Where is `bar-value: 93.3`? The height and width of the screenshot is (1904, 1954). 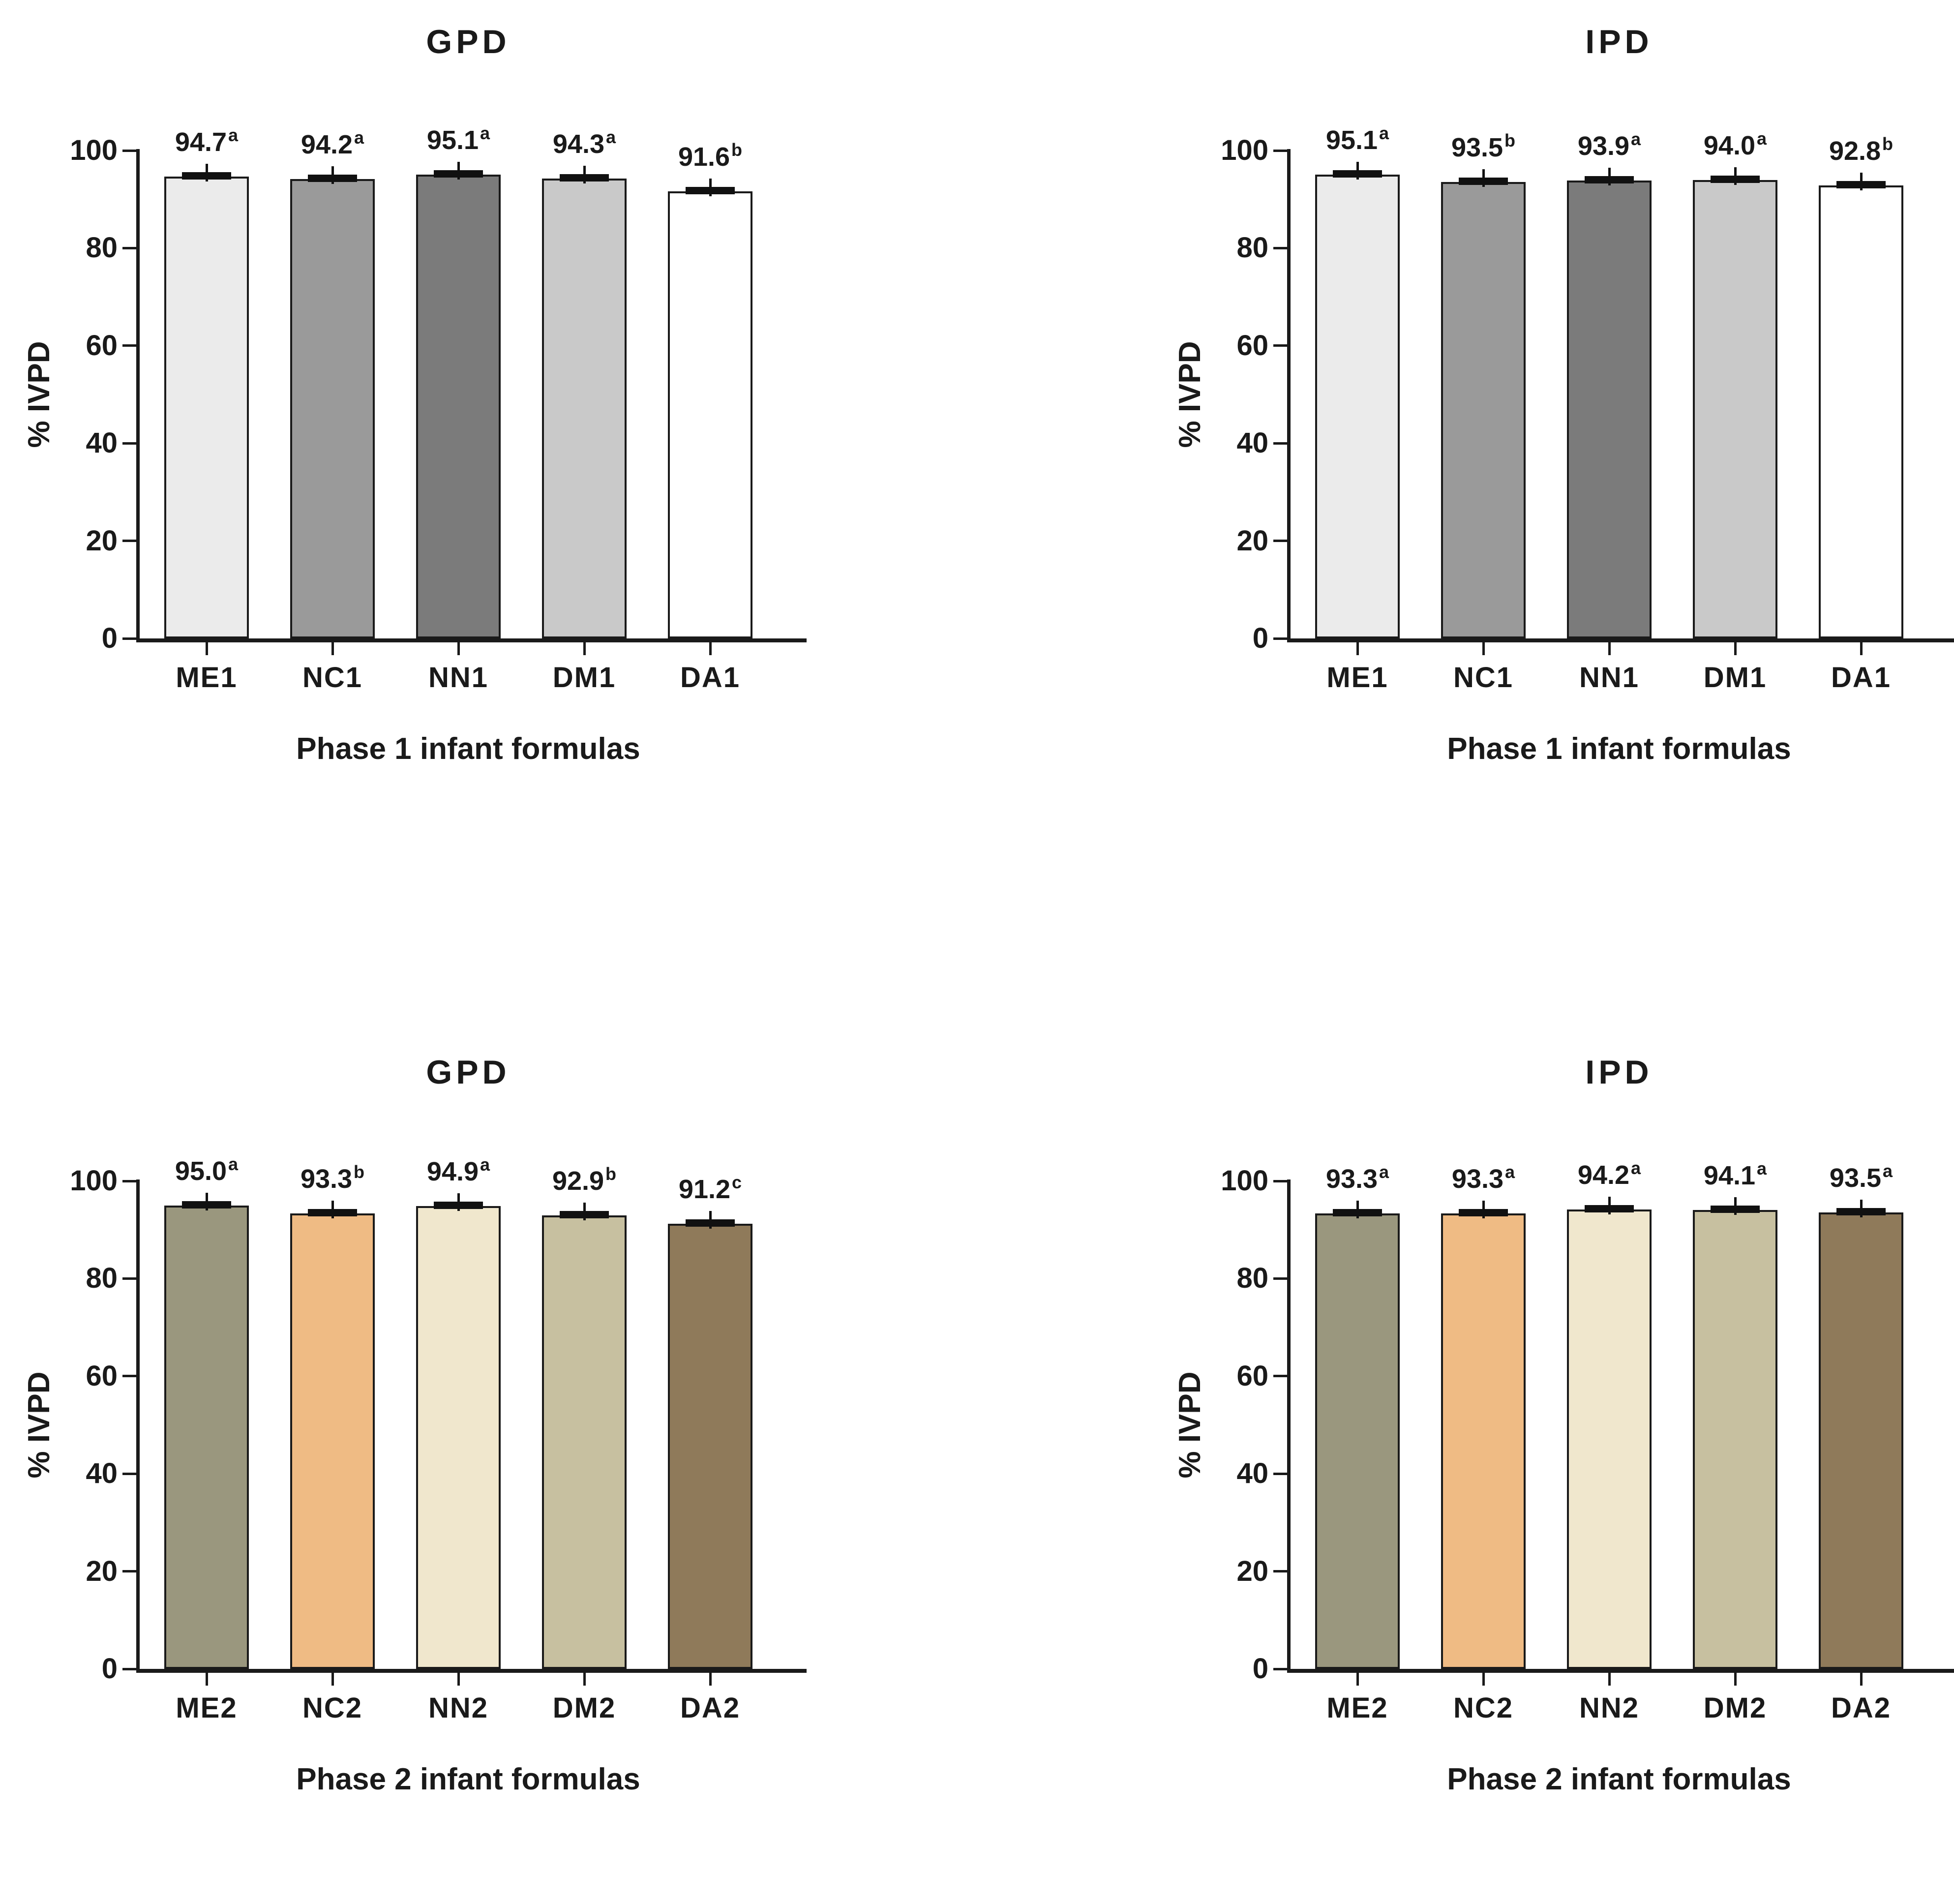
bar-value: 93.3 is located at coordinates (1478, 1179).